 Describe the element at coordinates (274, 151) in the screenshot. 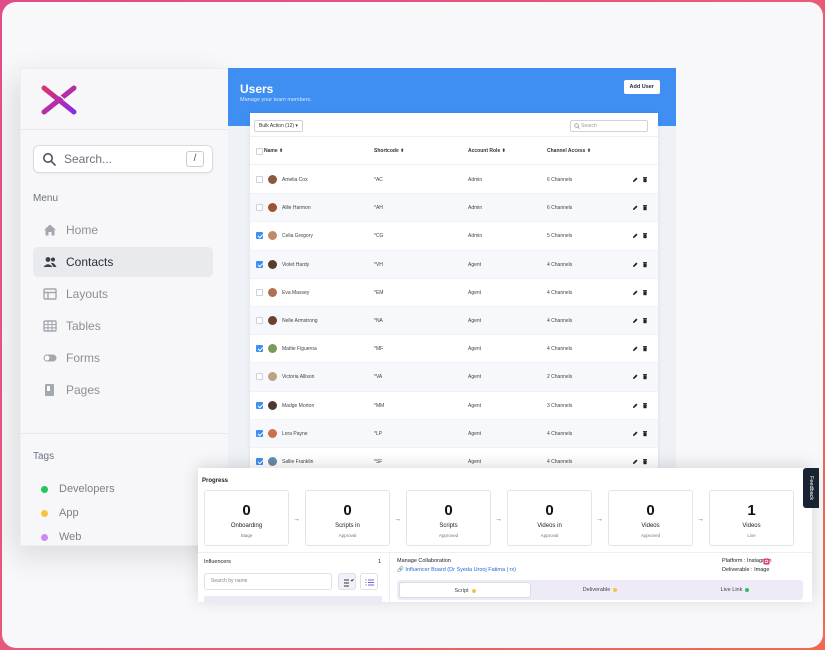

I see `column-header-name: Name ⬍` at that location.